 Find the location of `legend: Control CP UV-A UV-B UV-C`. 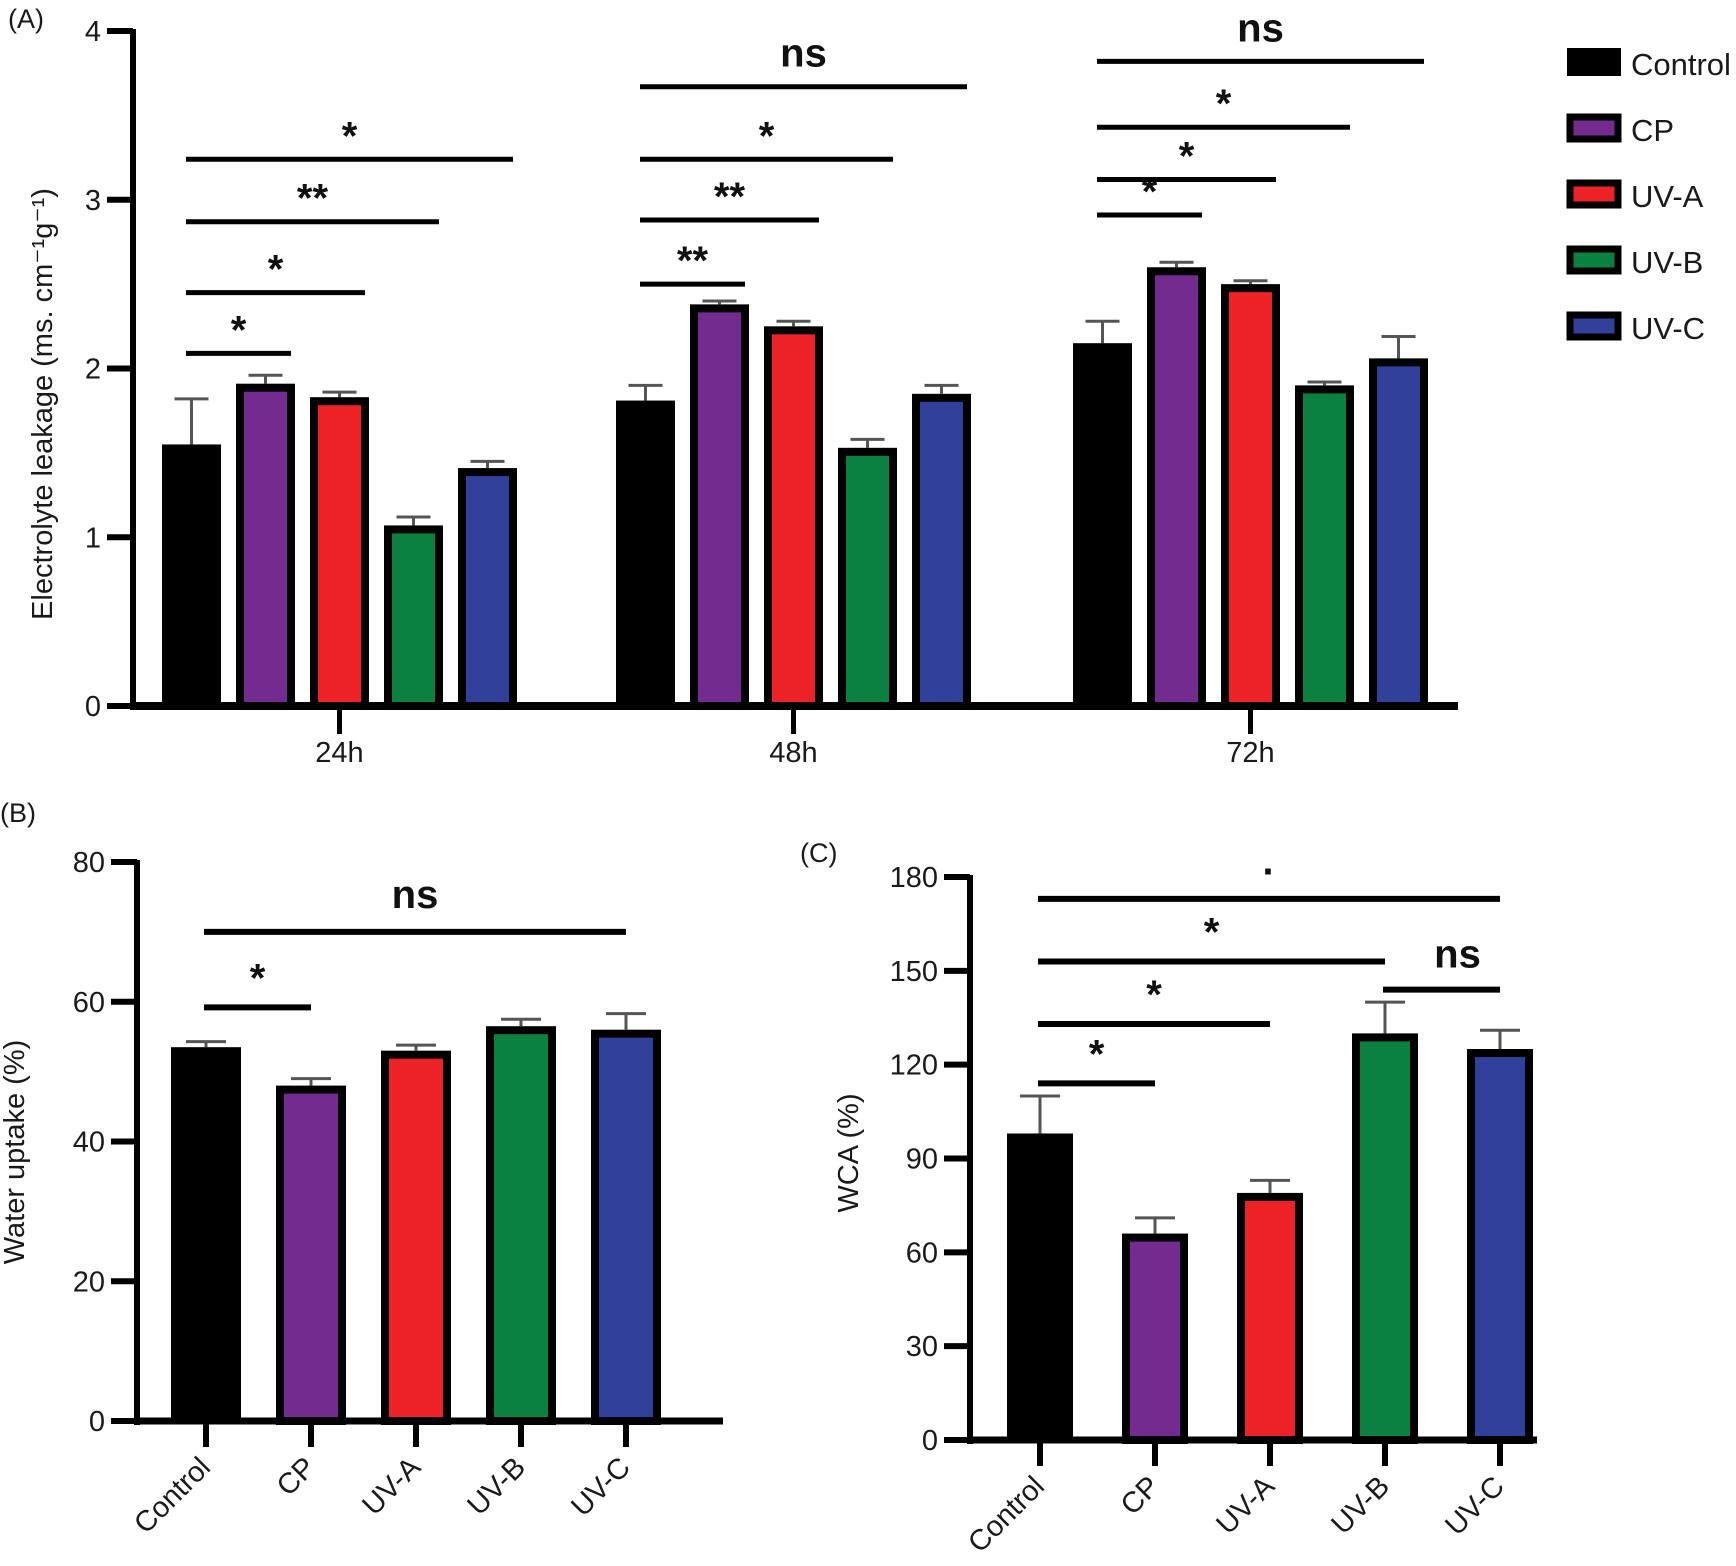

legend: Control CP UV-A UV-B UV-C is located at coordinates (1648, 196).